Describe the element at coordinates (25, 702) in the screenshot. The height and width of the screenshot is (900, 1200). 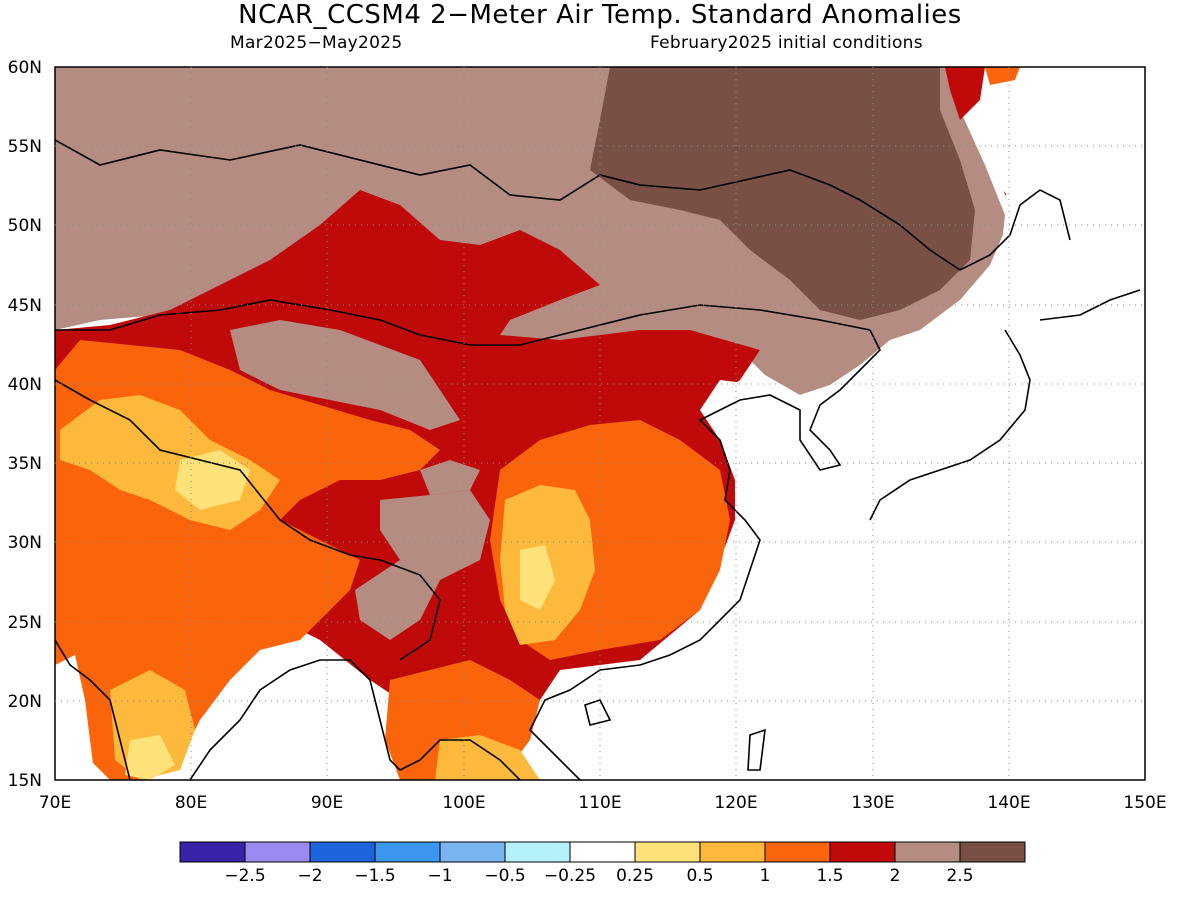
I see `lat-tick: 20N` at that location.